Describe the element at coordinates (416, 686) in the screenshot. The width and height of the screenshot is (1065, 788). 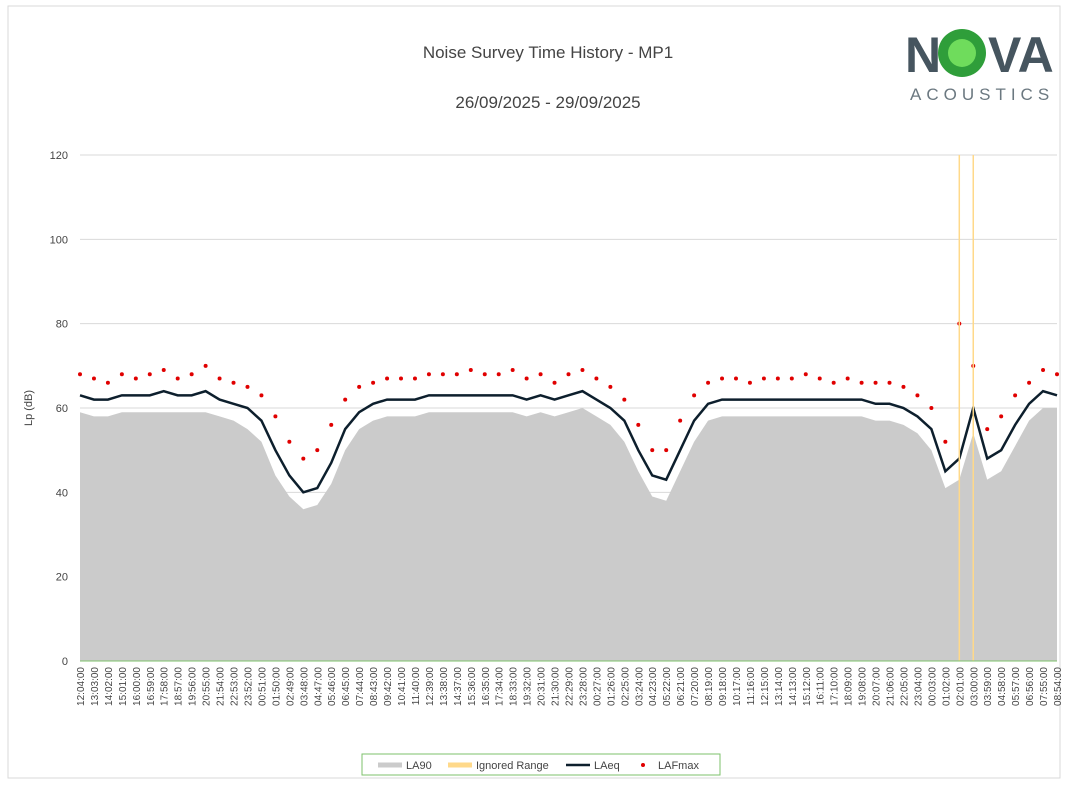
I see `x-tick-label: 11:40:00` at that location.